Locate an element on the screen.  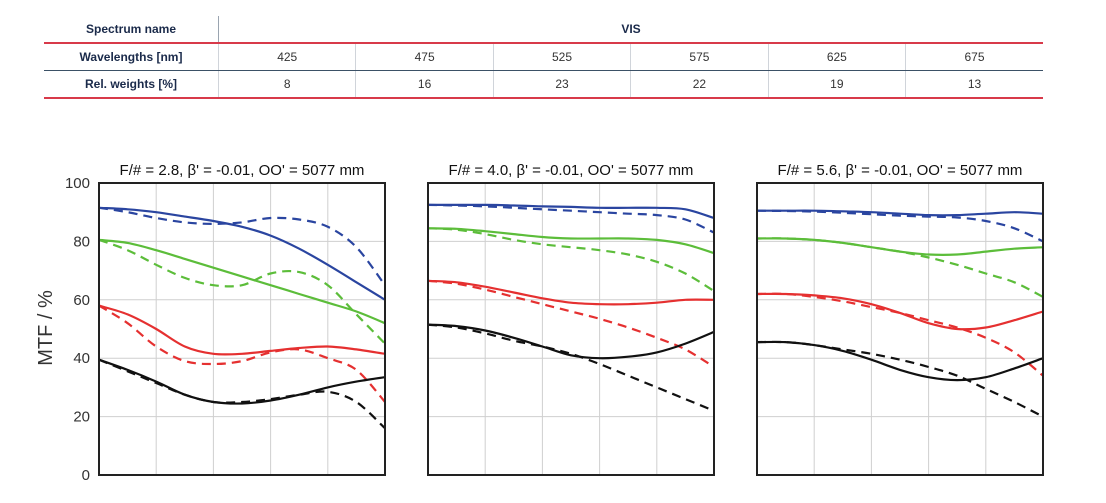
y-tick-label: 20 is located at coordinates (81, 417).